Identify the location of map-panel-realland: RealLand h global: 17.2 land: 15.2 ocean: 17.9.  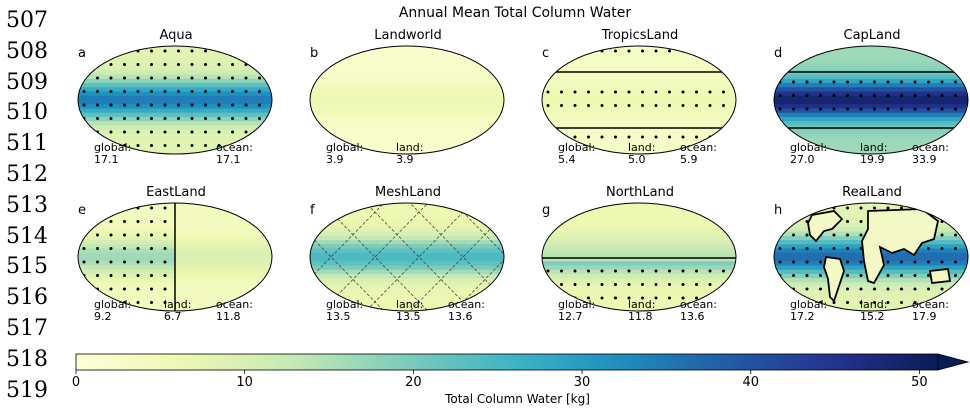
(871, 260).